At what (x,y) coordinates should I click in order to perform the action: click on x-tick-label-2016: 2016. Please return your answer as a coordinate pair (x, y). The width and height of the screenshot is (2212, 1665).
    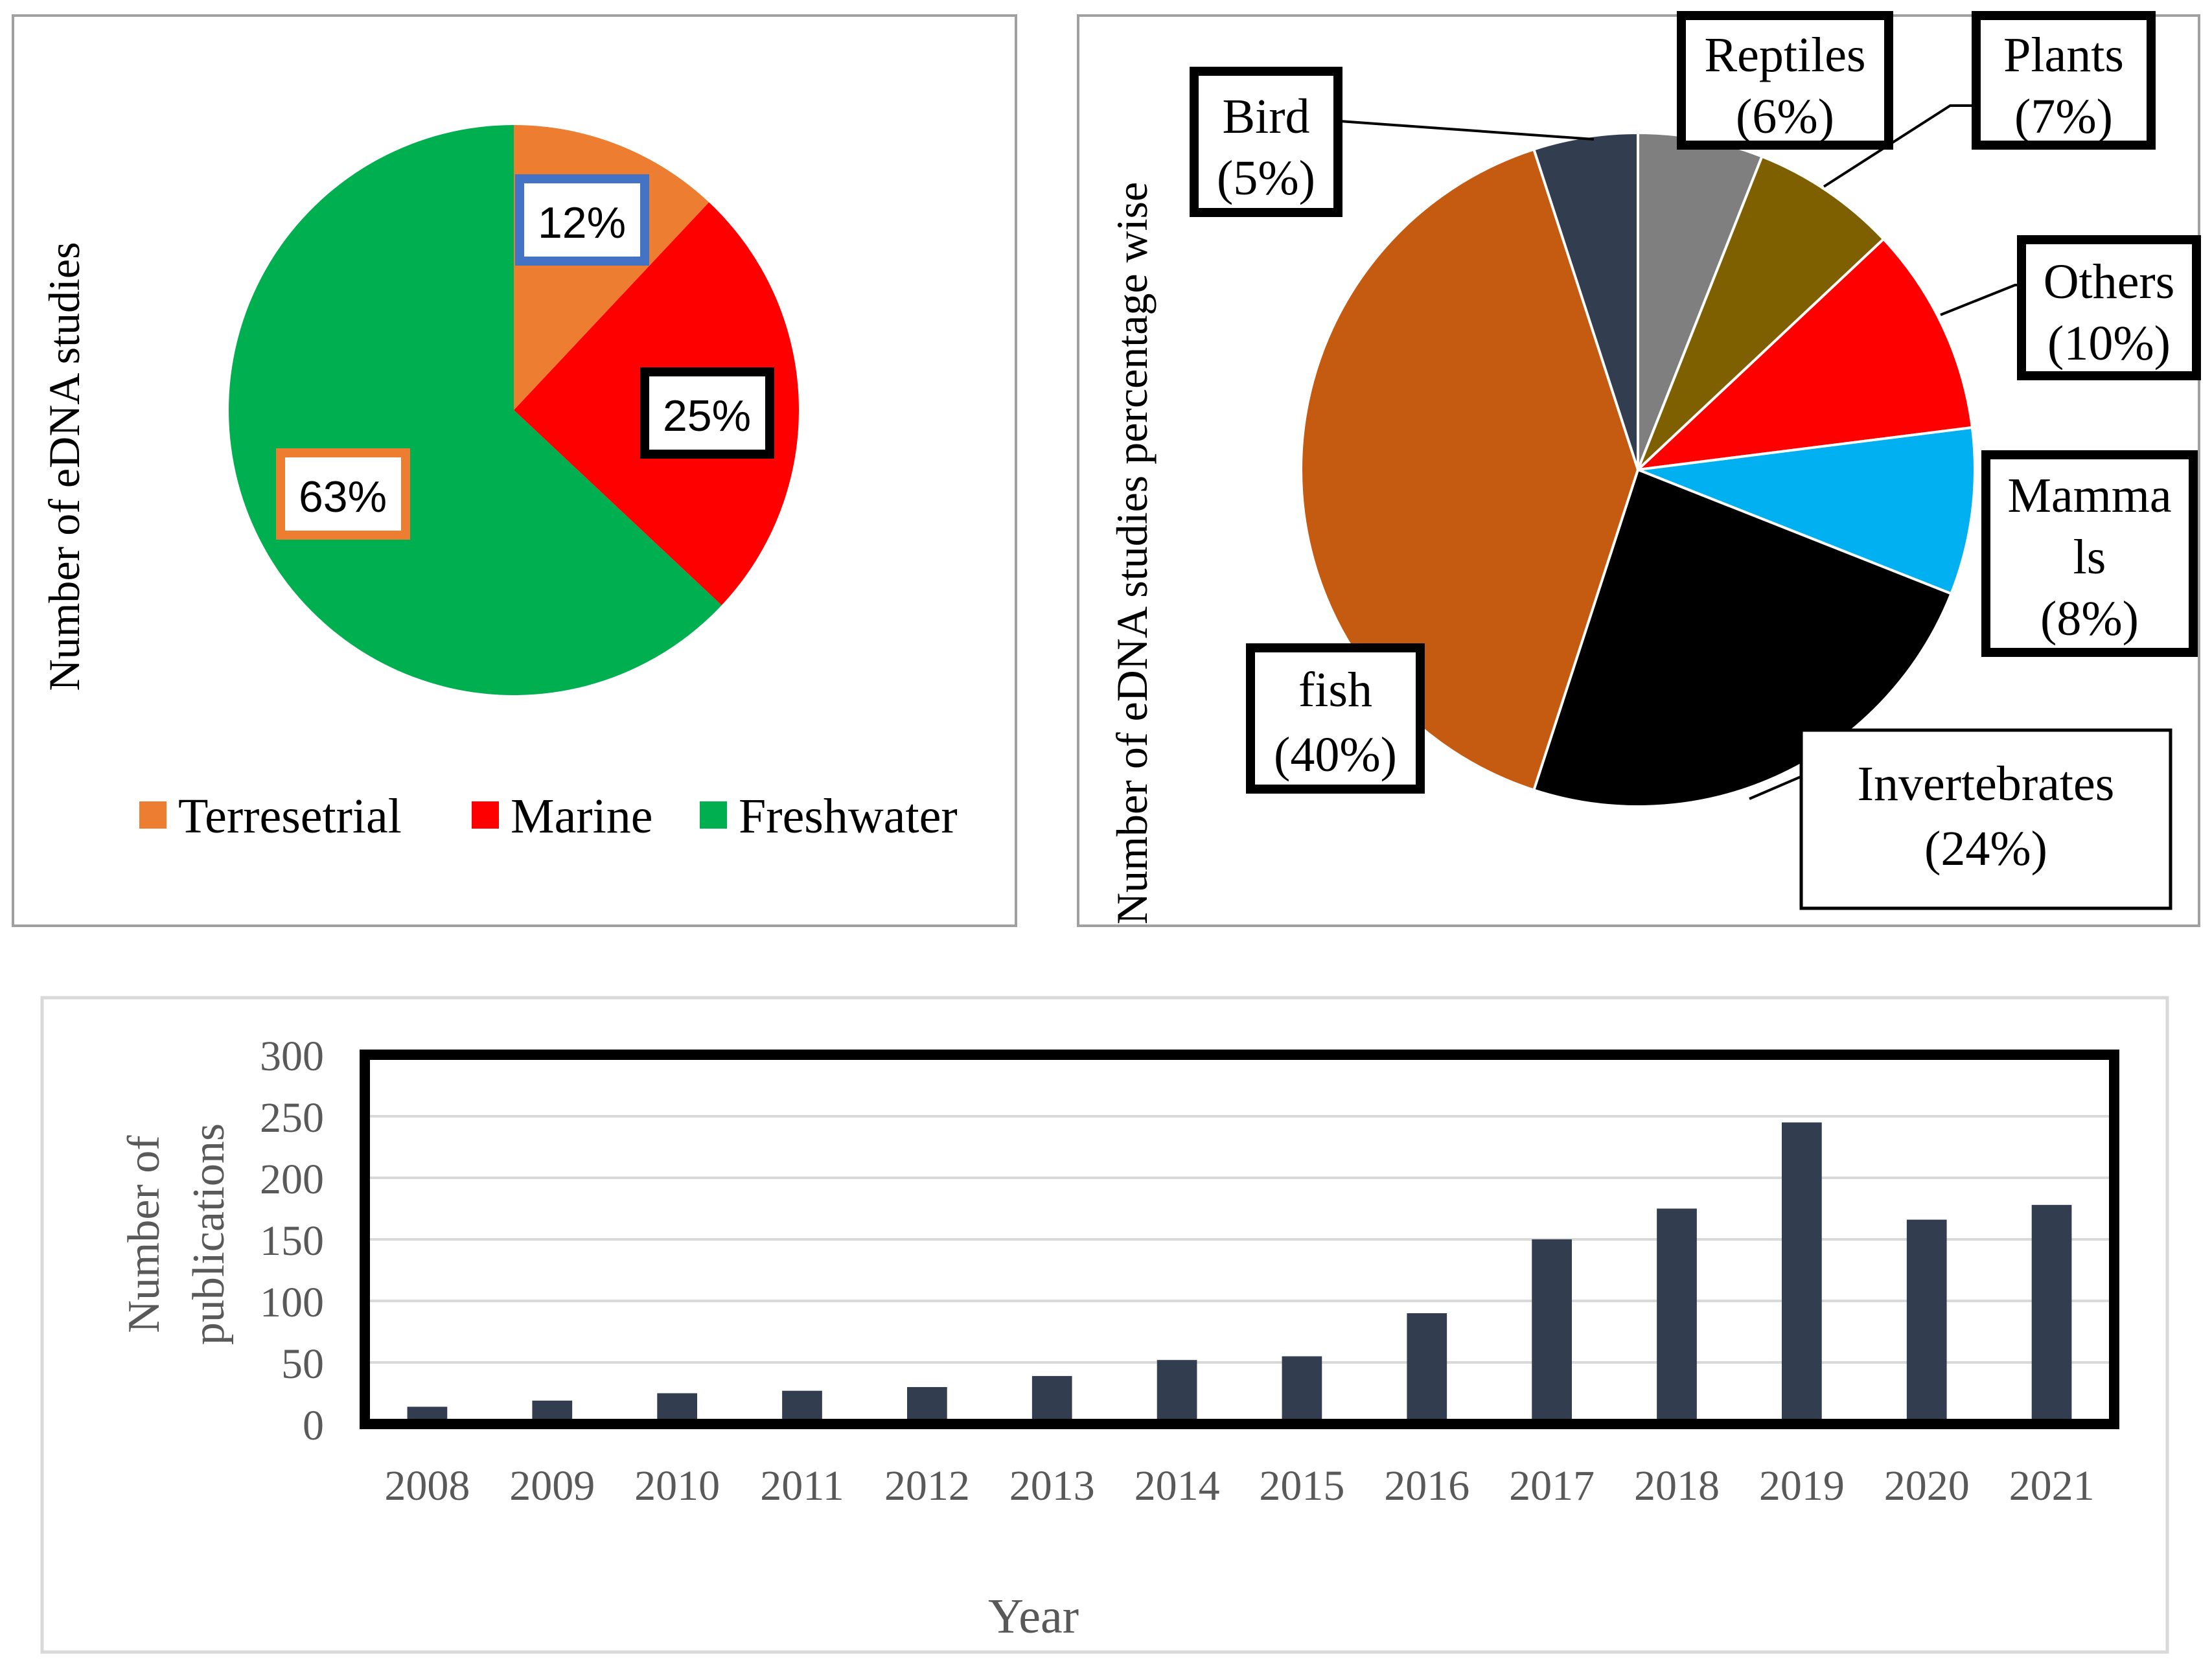
    Looking at the image, I should click on (1426, 1486).